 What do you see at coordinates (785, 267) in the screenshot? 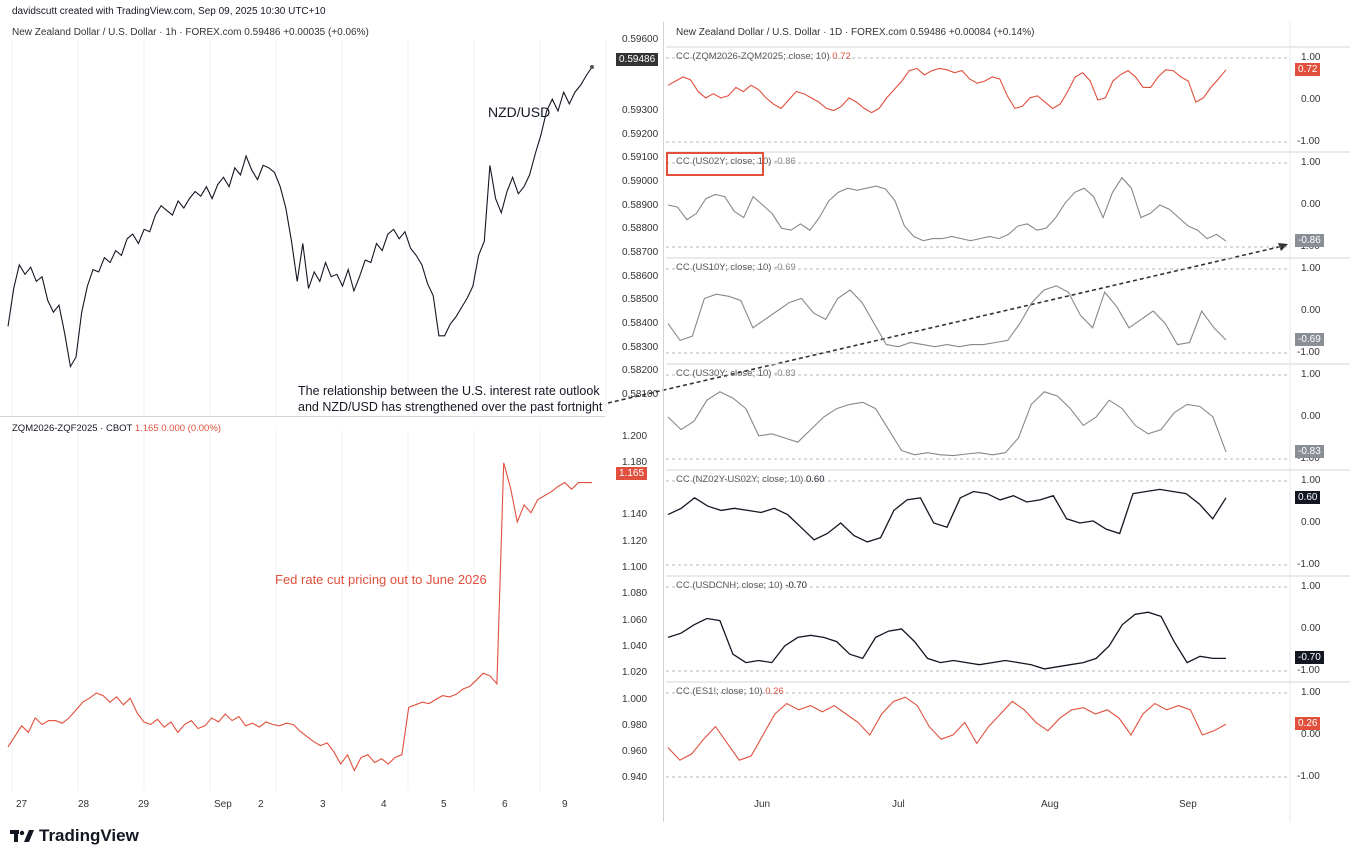
I see `pane-legend-value: -0.69` at bounding box center [785, 267].